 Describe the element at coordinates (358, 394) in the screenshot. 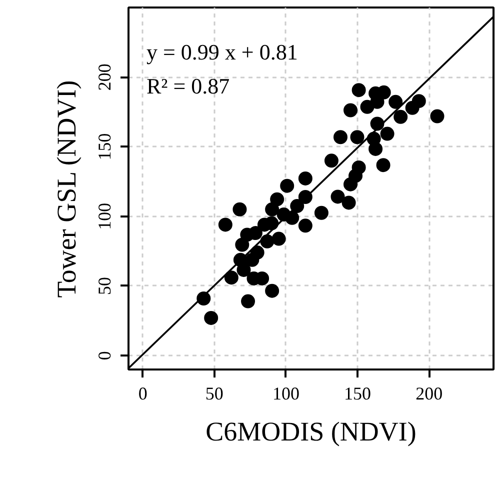

I see `x-tick-label: 150` at that location.